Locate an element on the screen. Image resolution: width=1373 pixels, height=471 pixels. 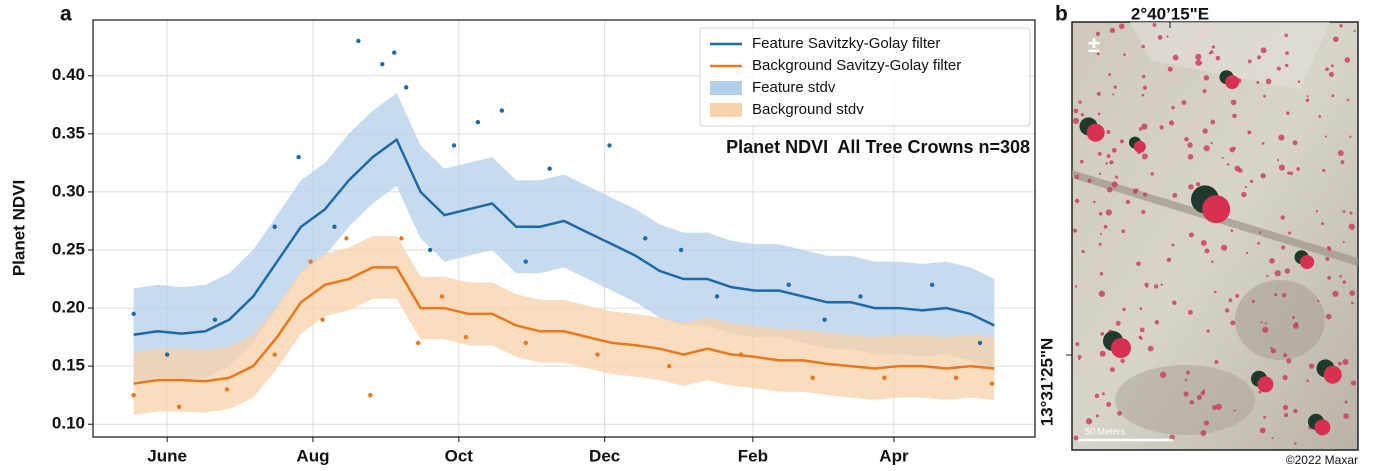
bright-field is located at coordinates (1230, 56).